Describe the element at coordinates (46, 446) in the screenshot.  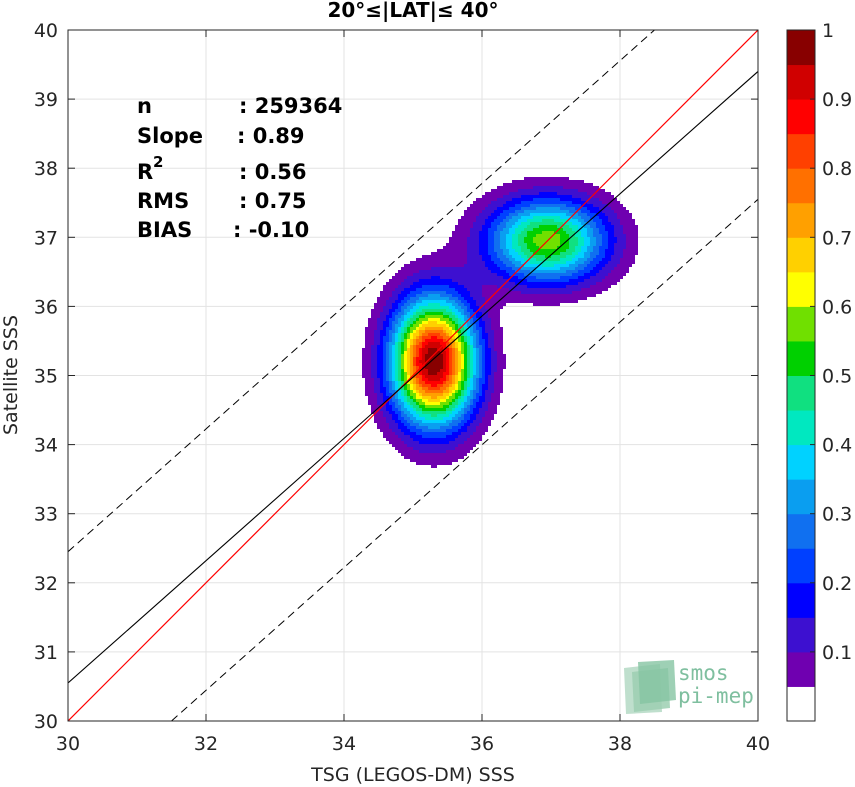
I see `y-tick-label: 34` at that location.